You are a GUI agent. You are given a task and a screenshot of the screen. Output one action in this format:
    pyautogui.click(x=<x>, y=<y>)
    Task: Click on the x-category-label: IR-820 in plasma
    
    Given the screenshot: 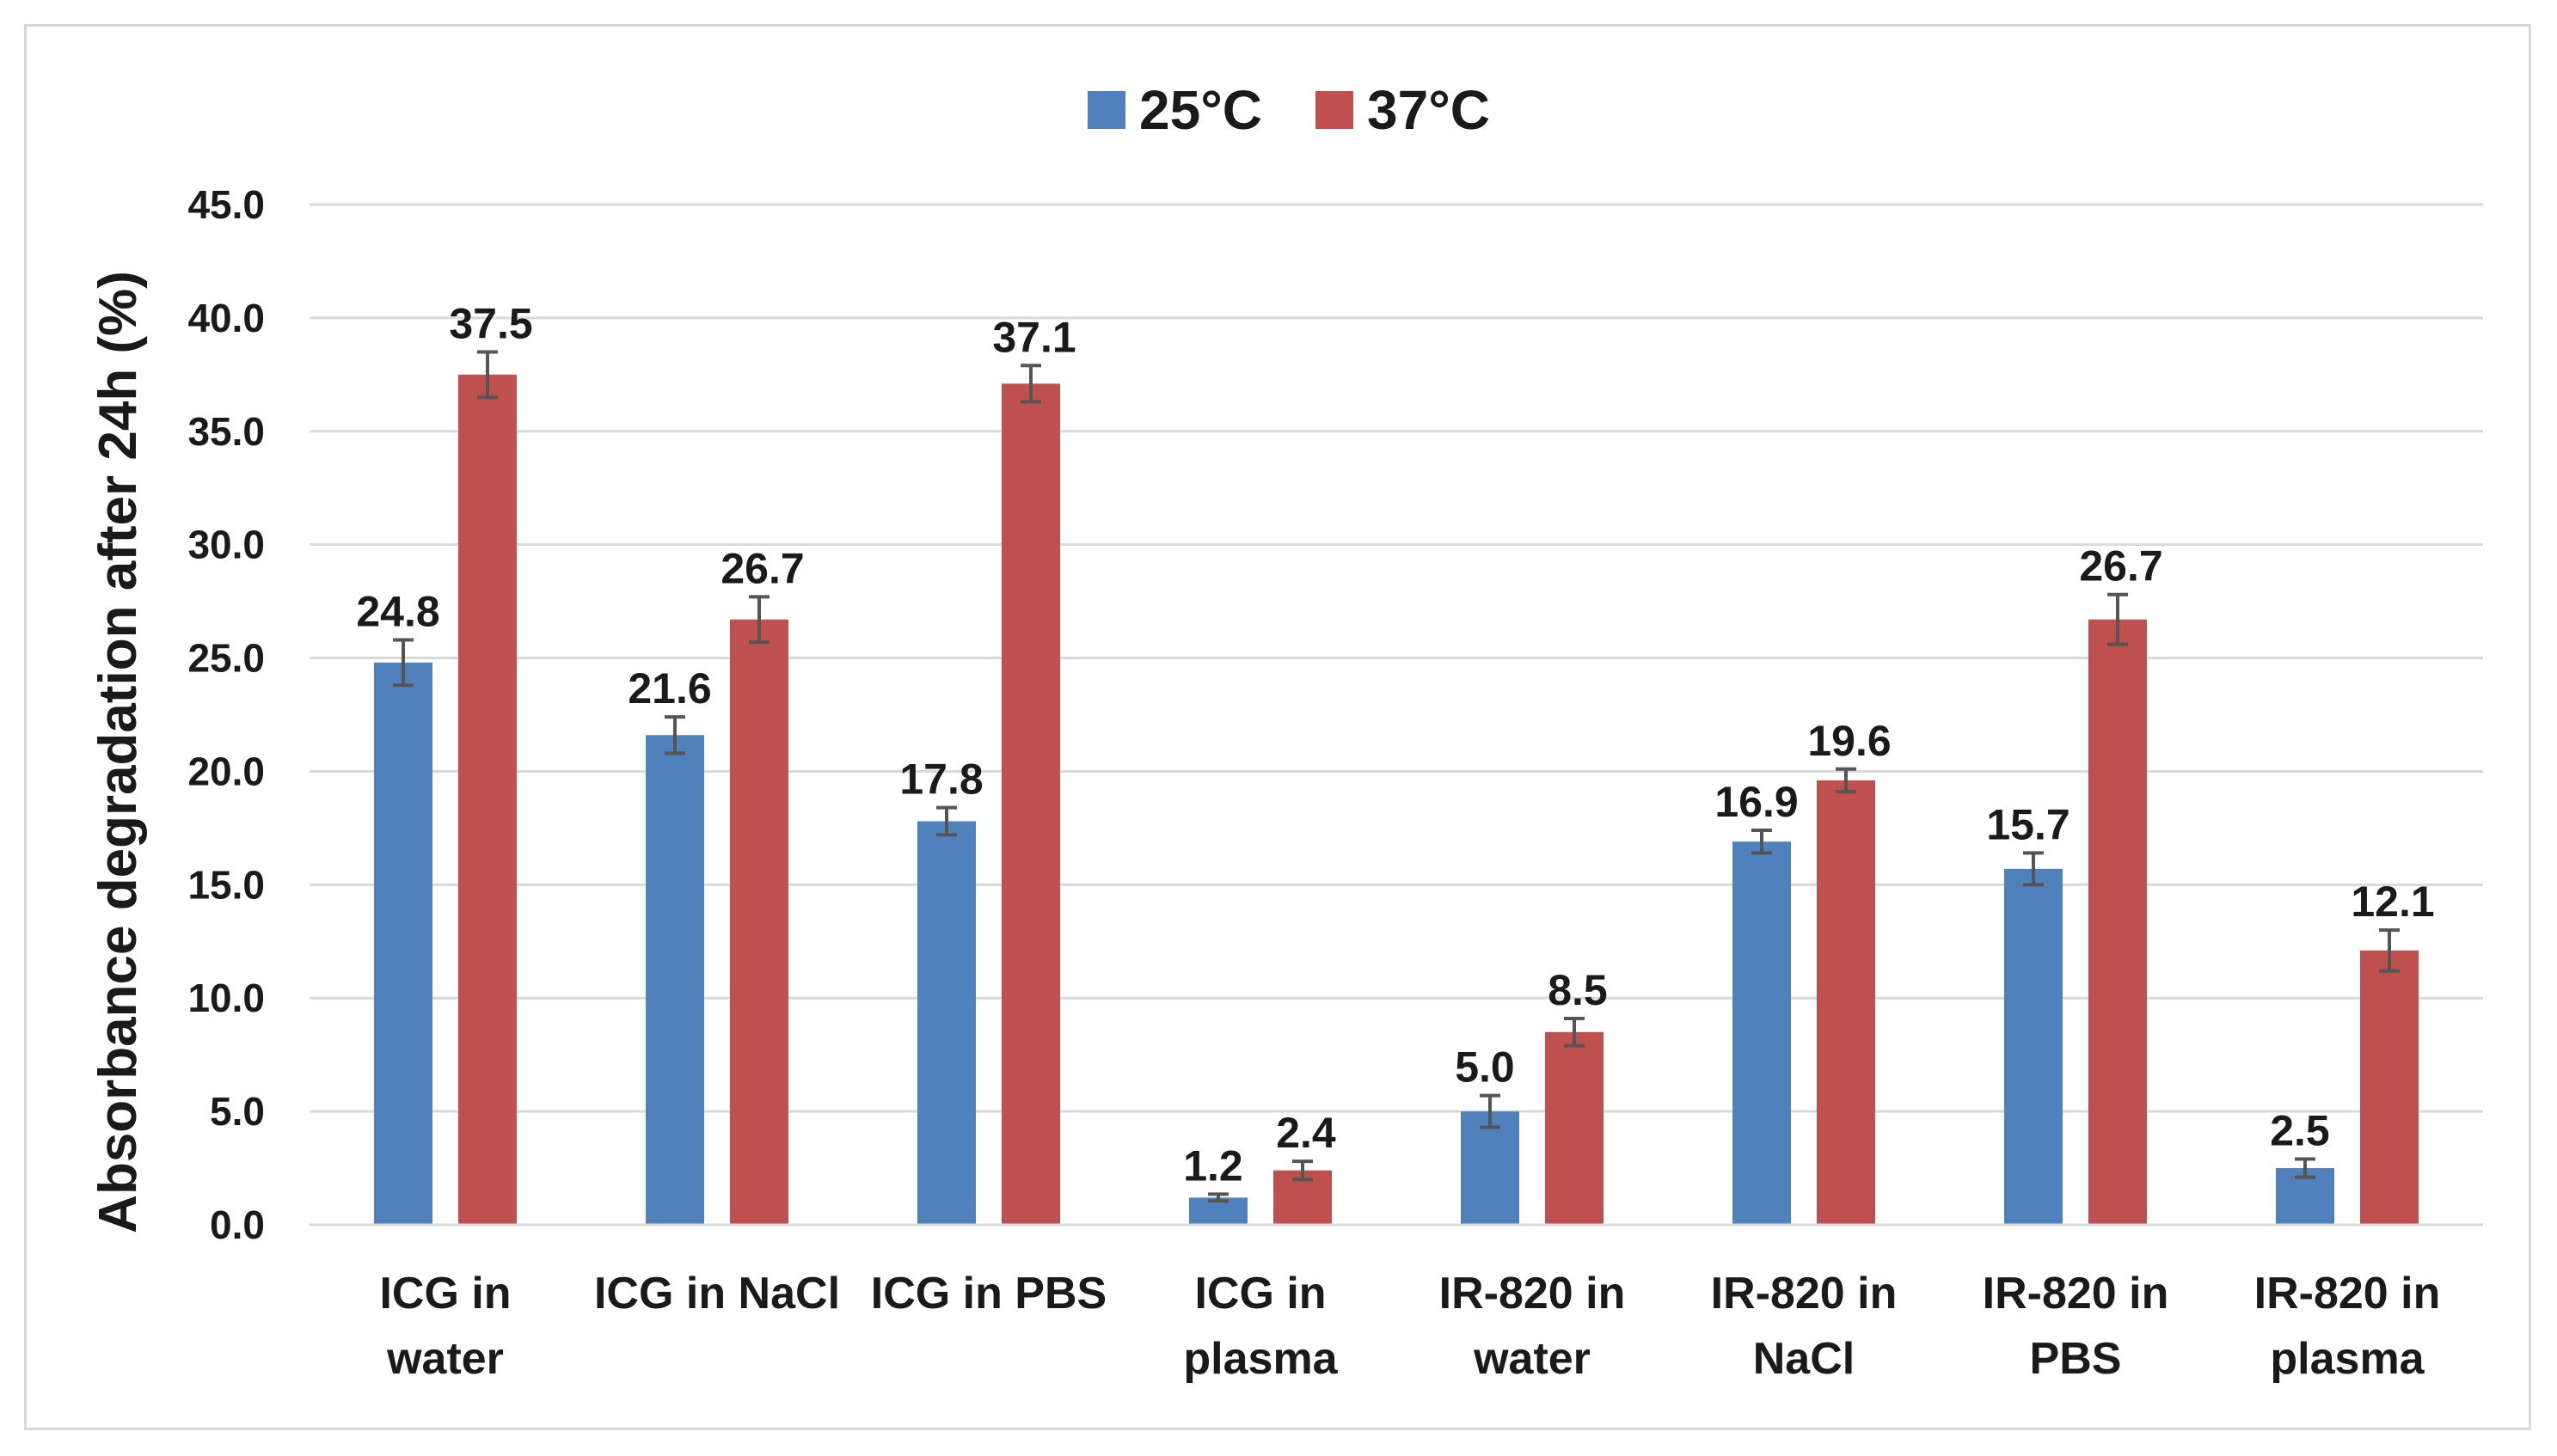 What is the action you would take?
    pyautogui.click(x=2347, y=1327)
    